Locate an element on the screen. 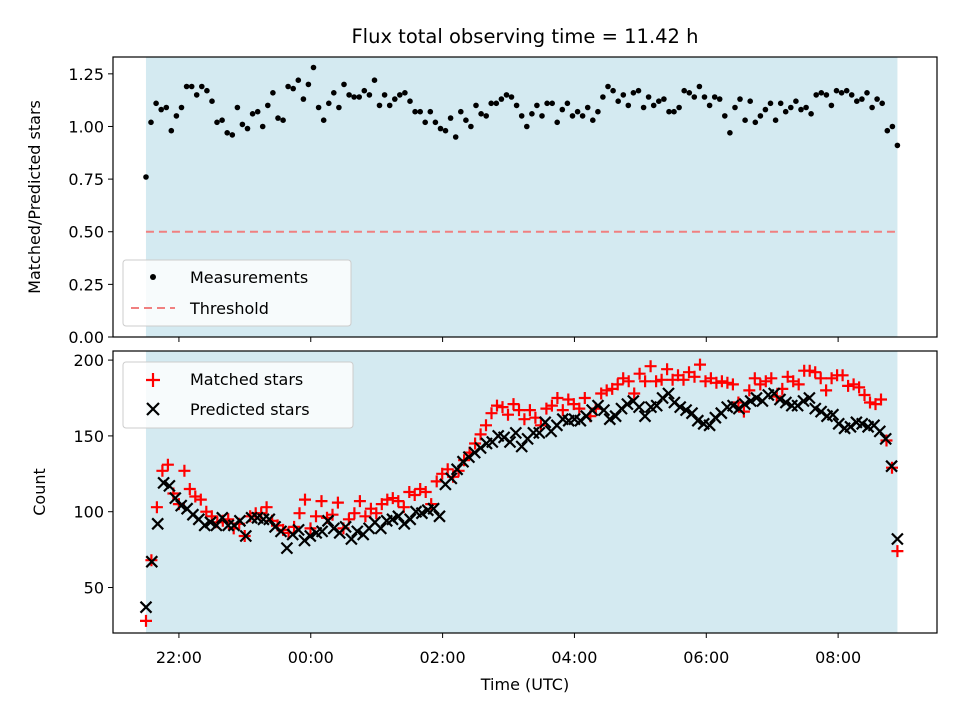 The image size is (960, 720). ratio-legend-box is located at coordinates (237, 293).